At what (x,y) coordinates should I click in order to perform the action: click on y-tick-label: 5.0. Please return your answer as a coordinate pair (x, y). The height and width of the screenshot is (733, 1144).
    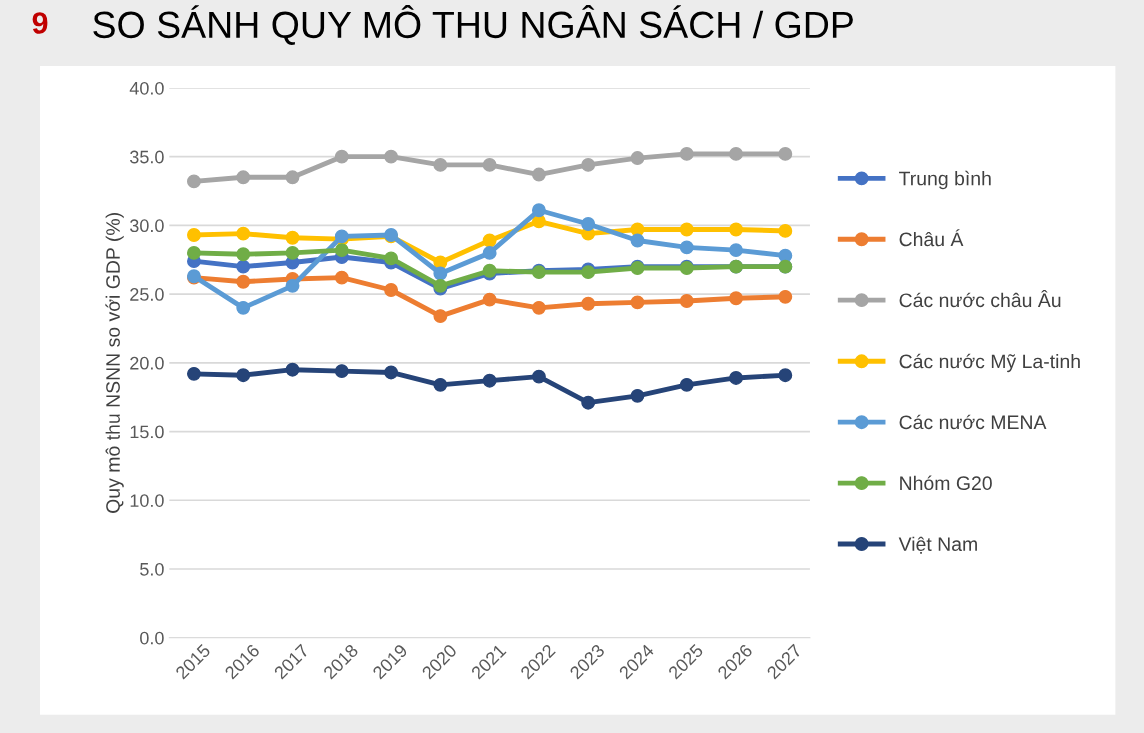
    Looking at the image, I should click on (152, 569).